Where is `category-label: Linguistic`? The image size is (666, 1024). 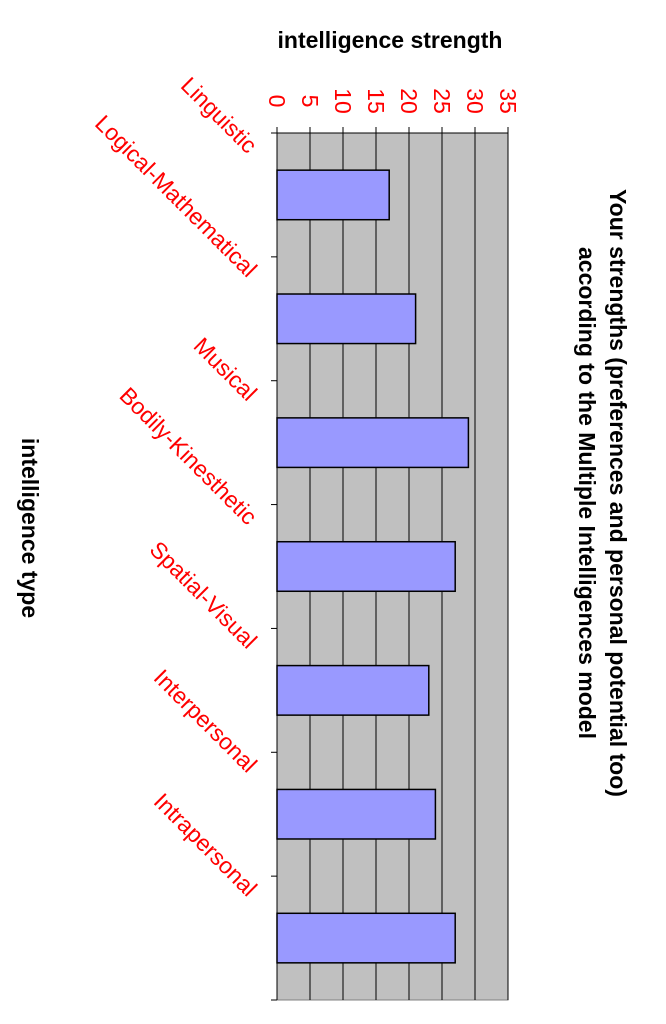 category-label: Linguistic is located at coordinates (219, 115).